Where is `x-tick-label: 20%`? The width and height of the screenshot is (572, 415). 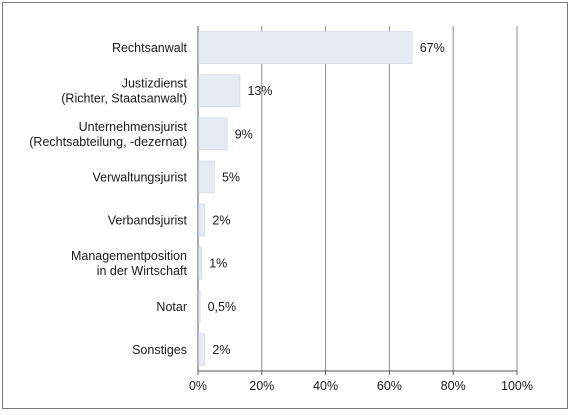
x-tick-label: 20% is located at coordinates (261, 386).